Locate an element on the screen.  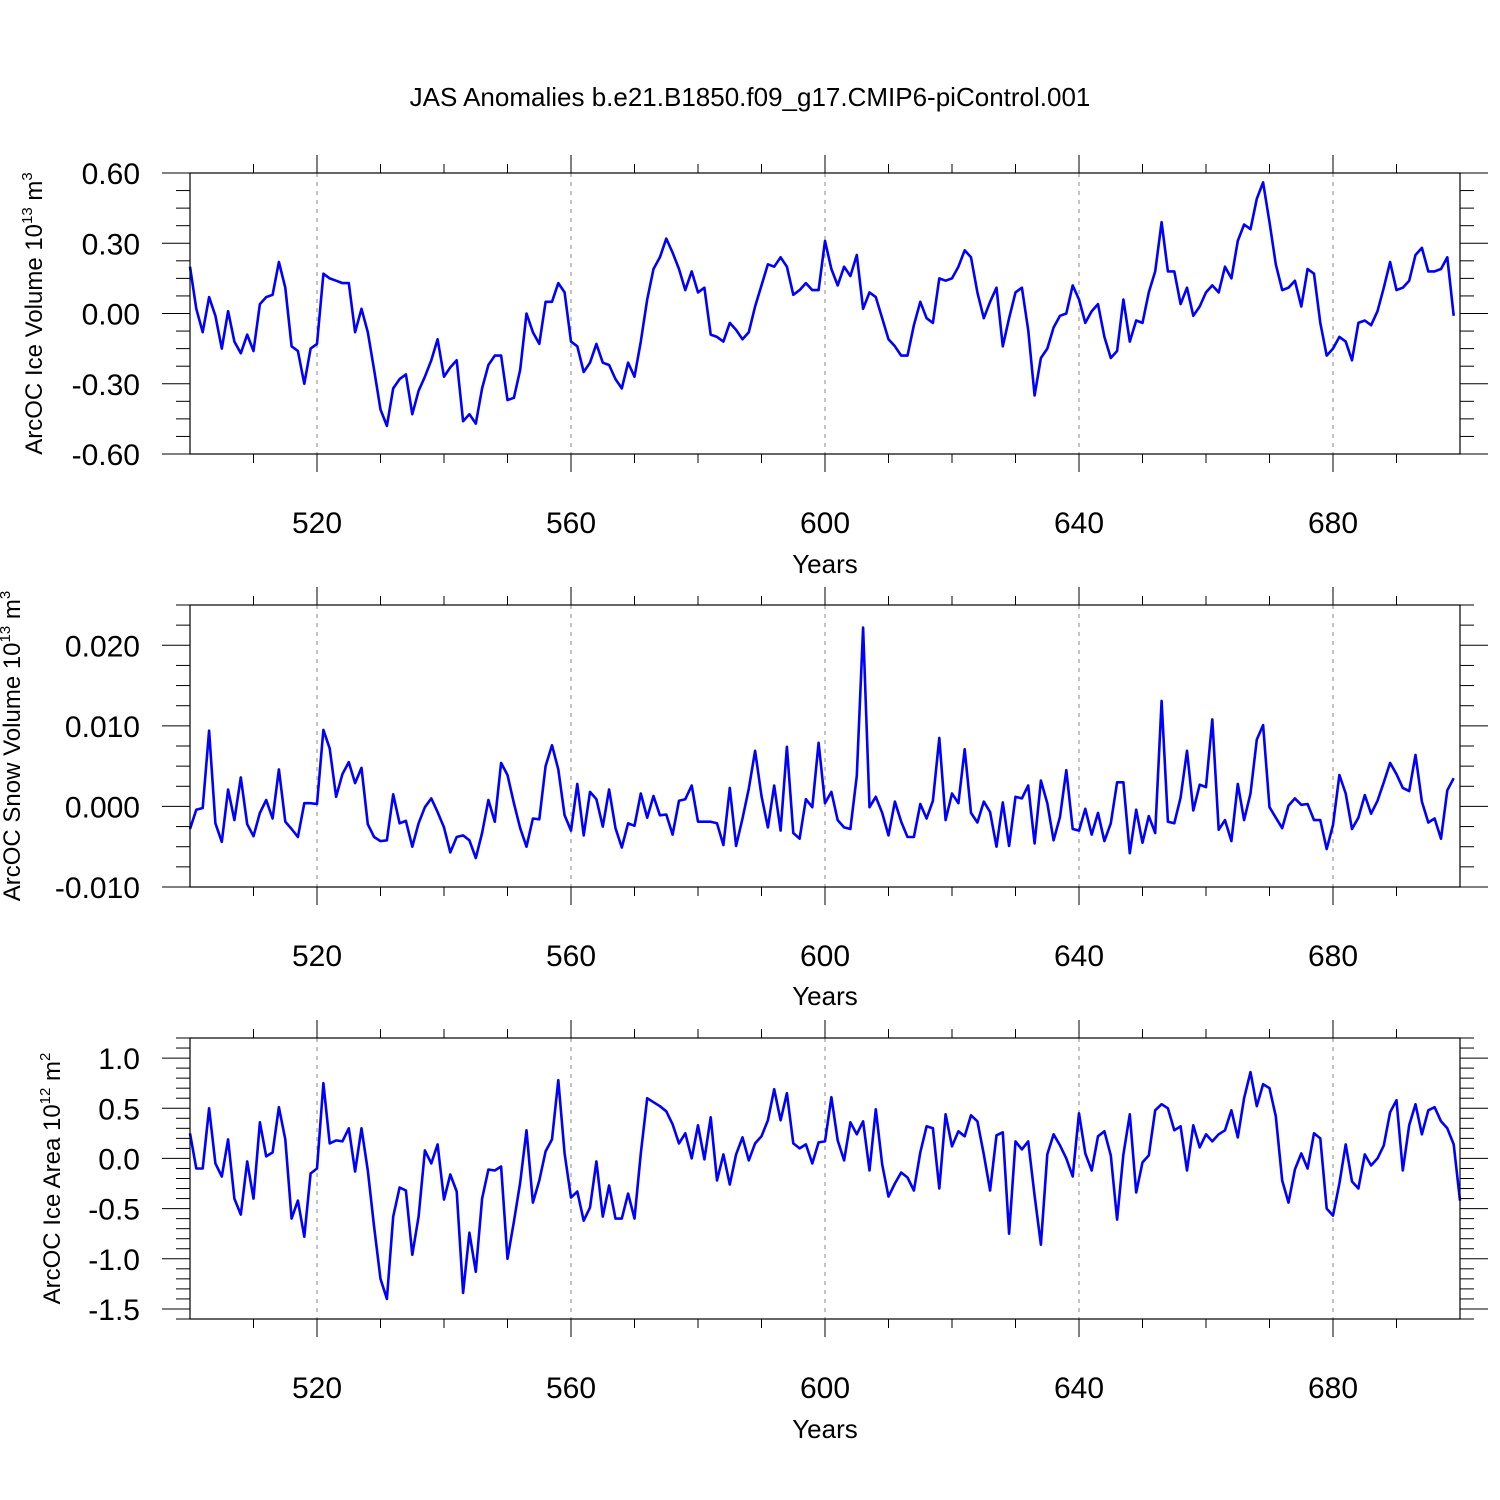
y-tick-label: -0.60 is located at coordinates (106, 455).